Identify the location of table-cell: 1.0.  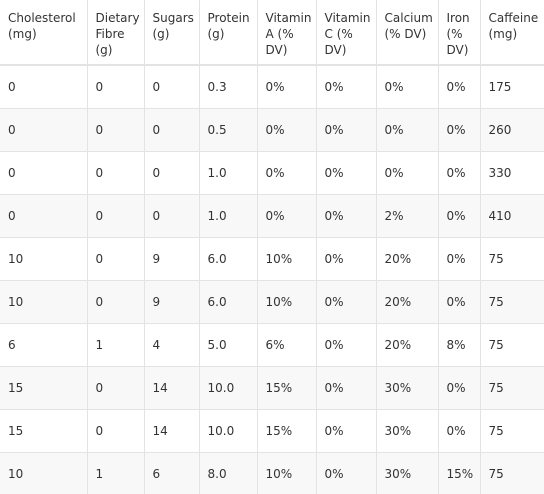
(228, 173).